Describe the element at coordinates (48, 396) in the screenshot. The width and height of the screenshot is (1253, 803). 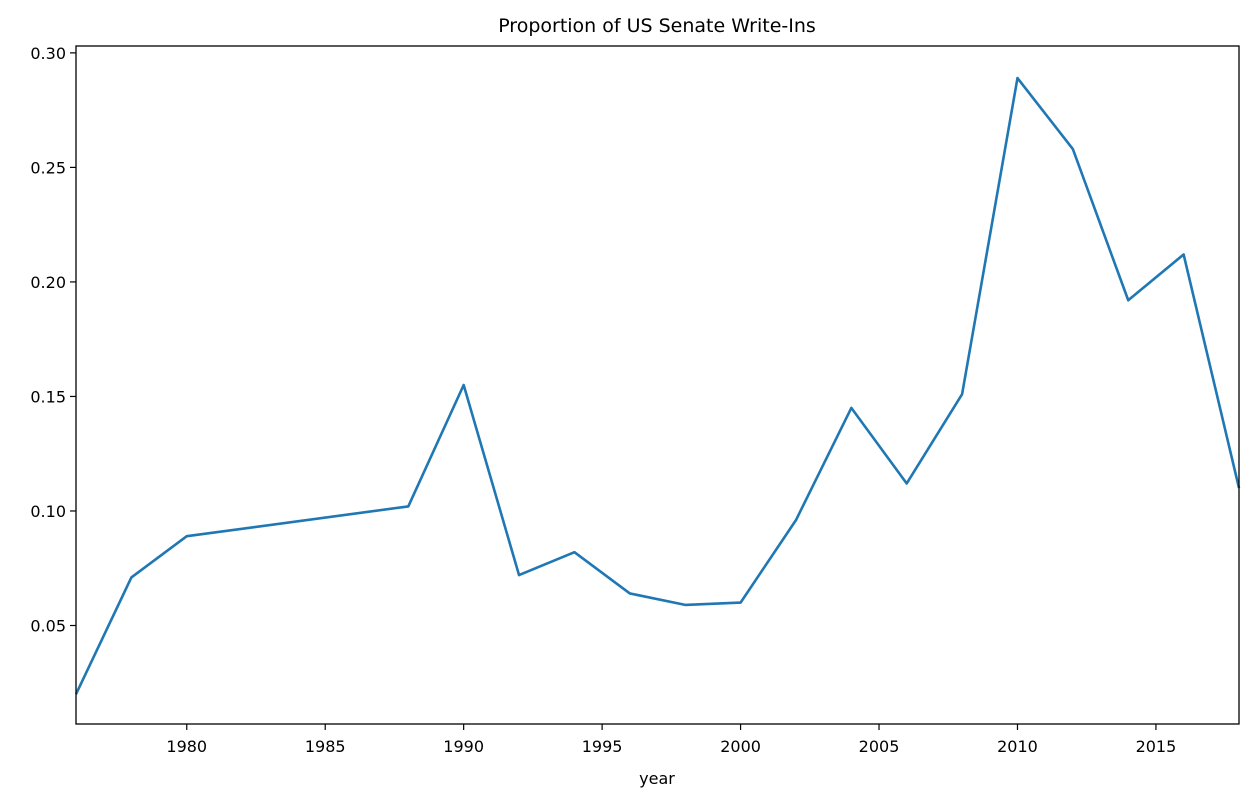
I see `y-tick-label: 0.15` at that location.